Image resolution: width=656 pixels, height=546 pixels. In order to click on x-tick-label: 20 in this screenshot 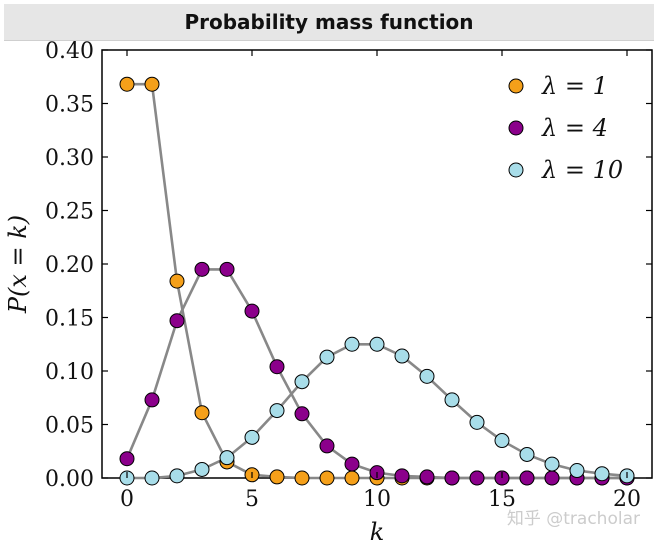, I will do `click(627, 499)`.